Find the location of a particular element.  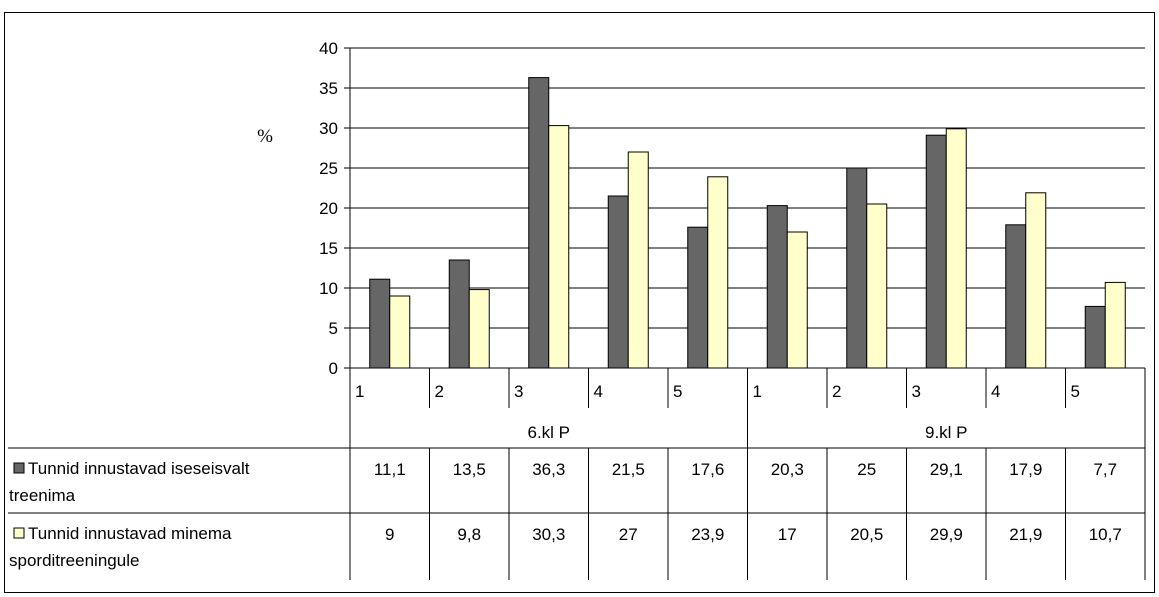

data-label: 29,9 is located at coordinates (946, 534).